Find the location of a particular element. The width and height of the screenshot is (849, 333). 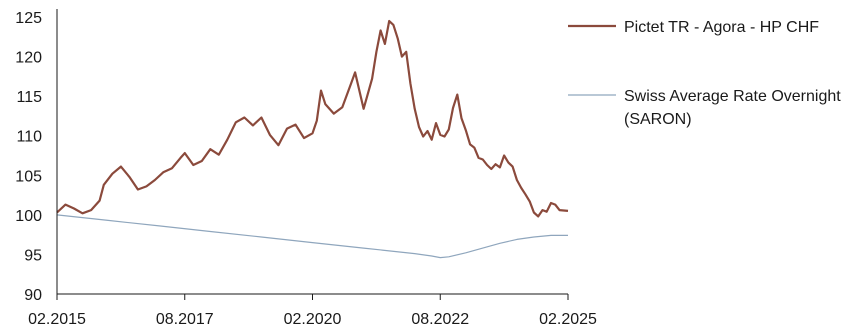

x-axis-tick-labels: 02.2015 08.2017 02.2020 08.2022 02.2025 is located at coordinates (312, 319).